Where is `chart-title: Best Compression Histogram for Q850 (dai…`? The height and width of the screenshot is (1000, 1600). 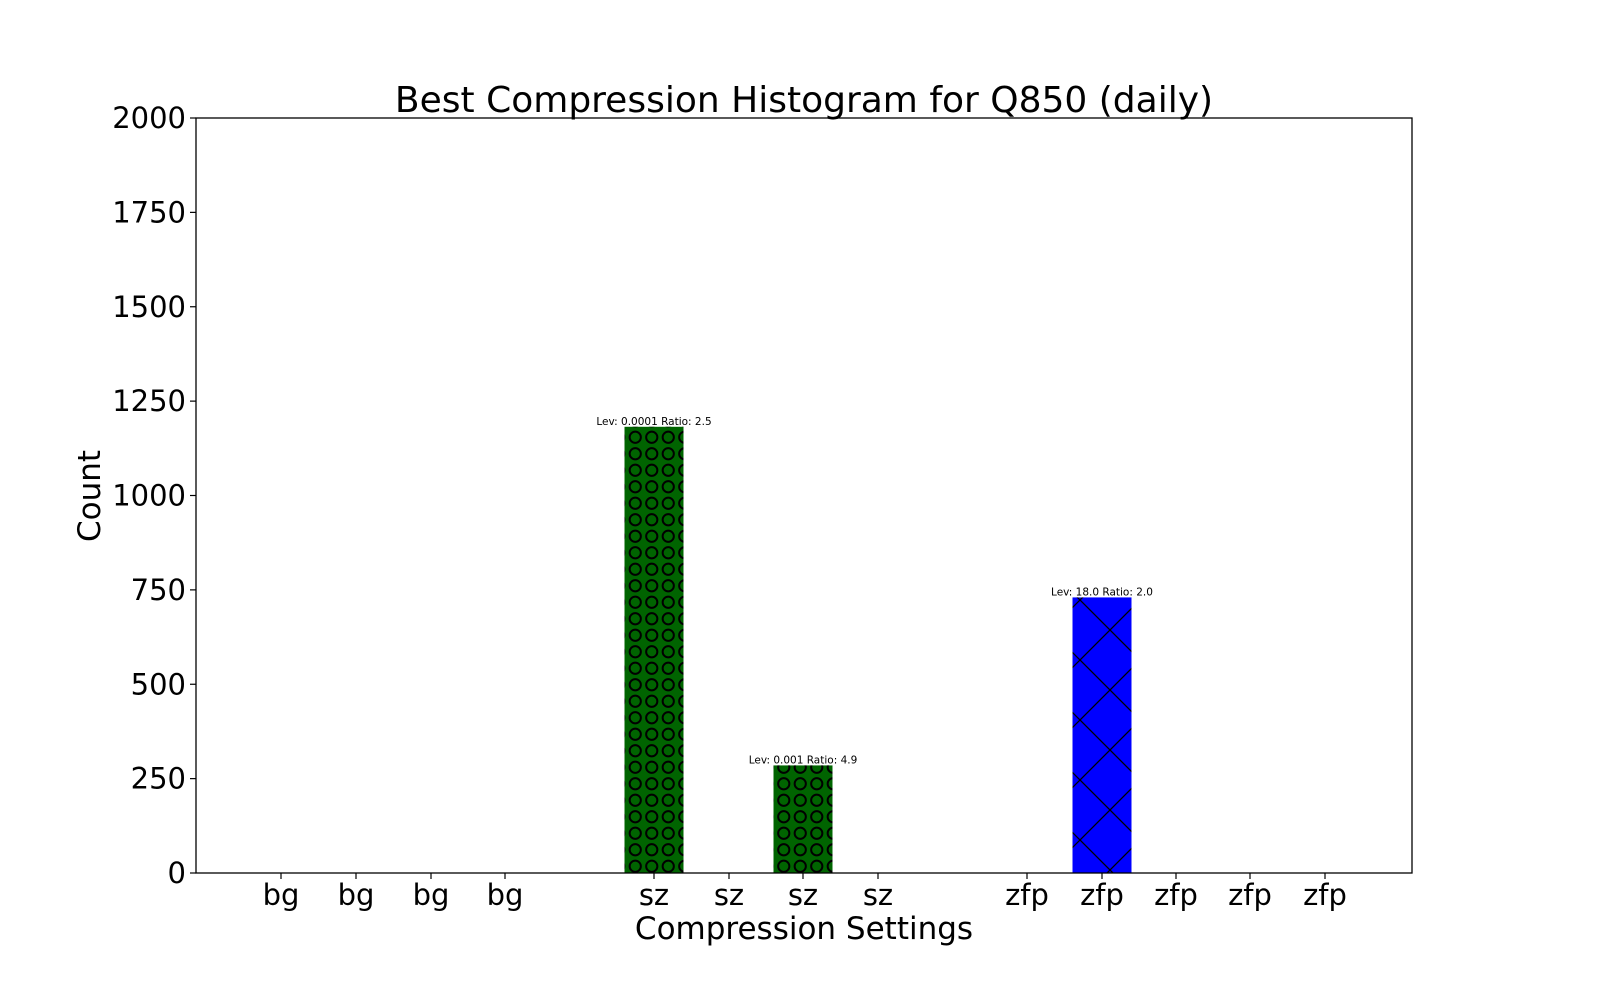 chart-title: Best Compression Histogram for Q850 (dai… is located at coordinates (804, 100).